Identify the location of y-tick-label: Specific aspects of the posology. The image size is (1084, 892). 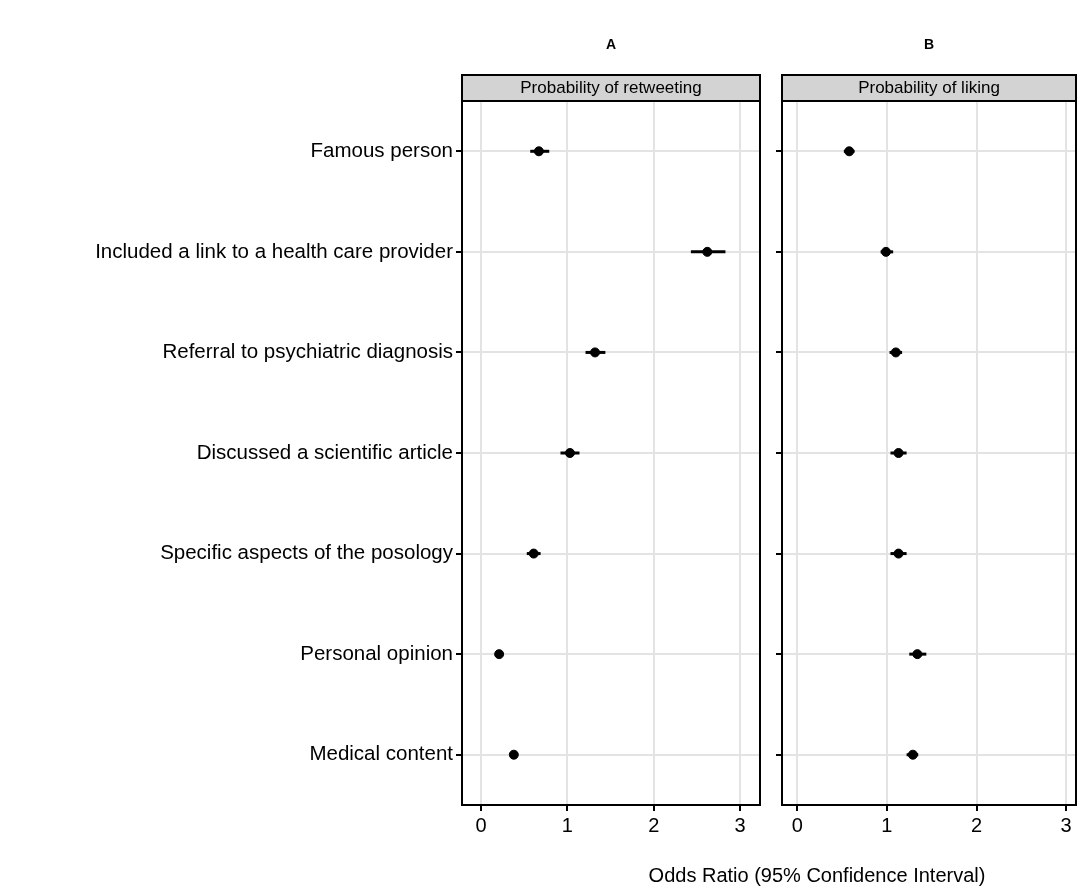
(307, 552).